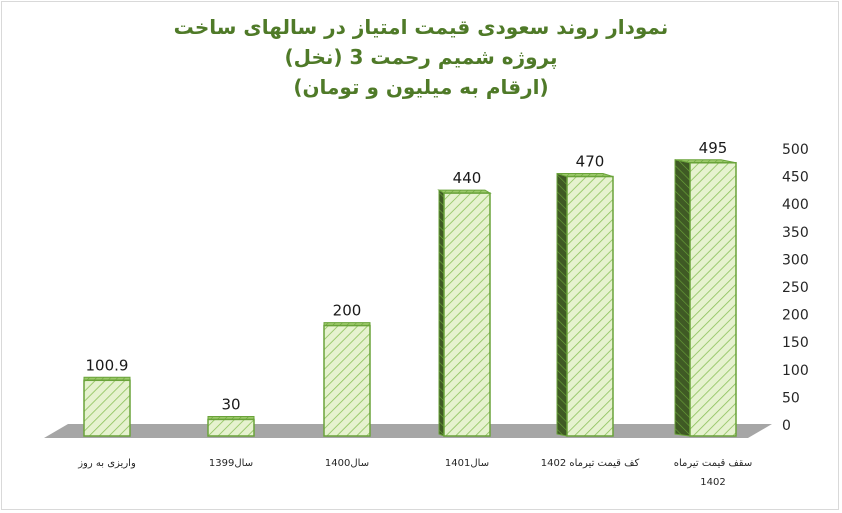 This screenshot has height=513, width=842. I want to click on bar-4: 470, so click(585, 295).